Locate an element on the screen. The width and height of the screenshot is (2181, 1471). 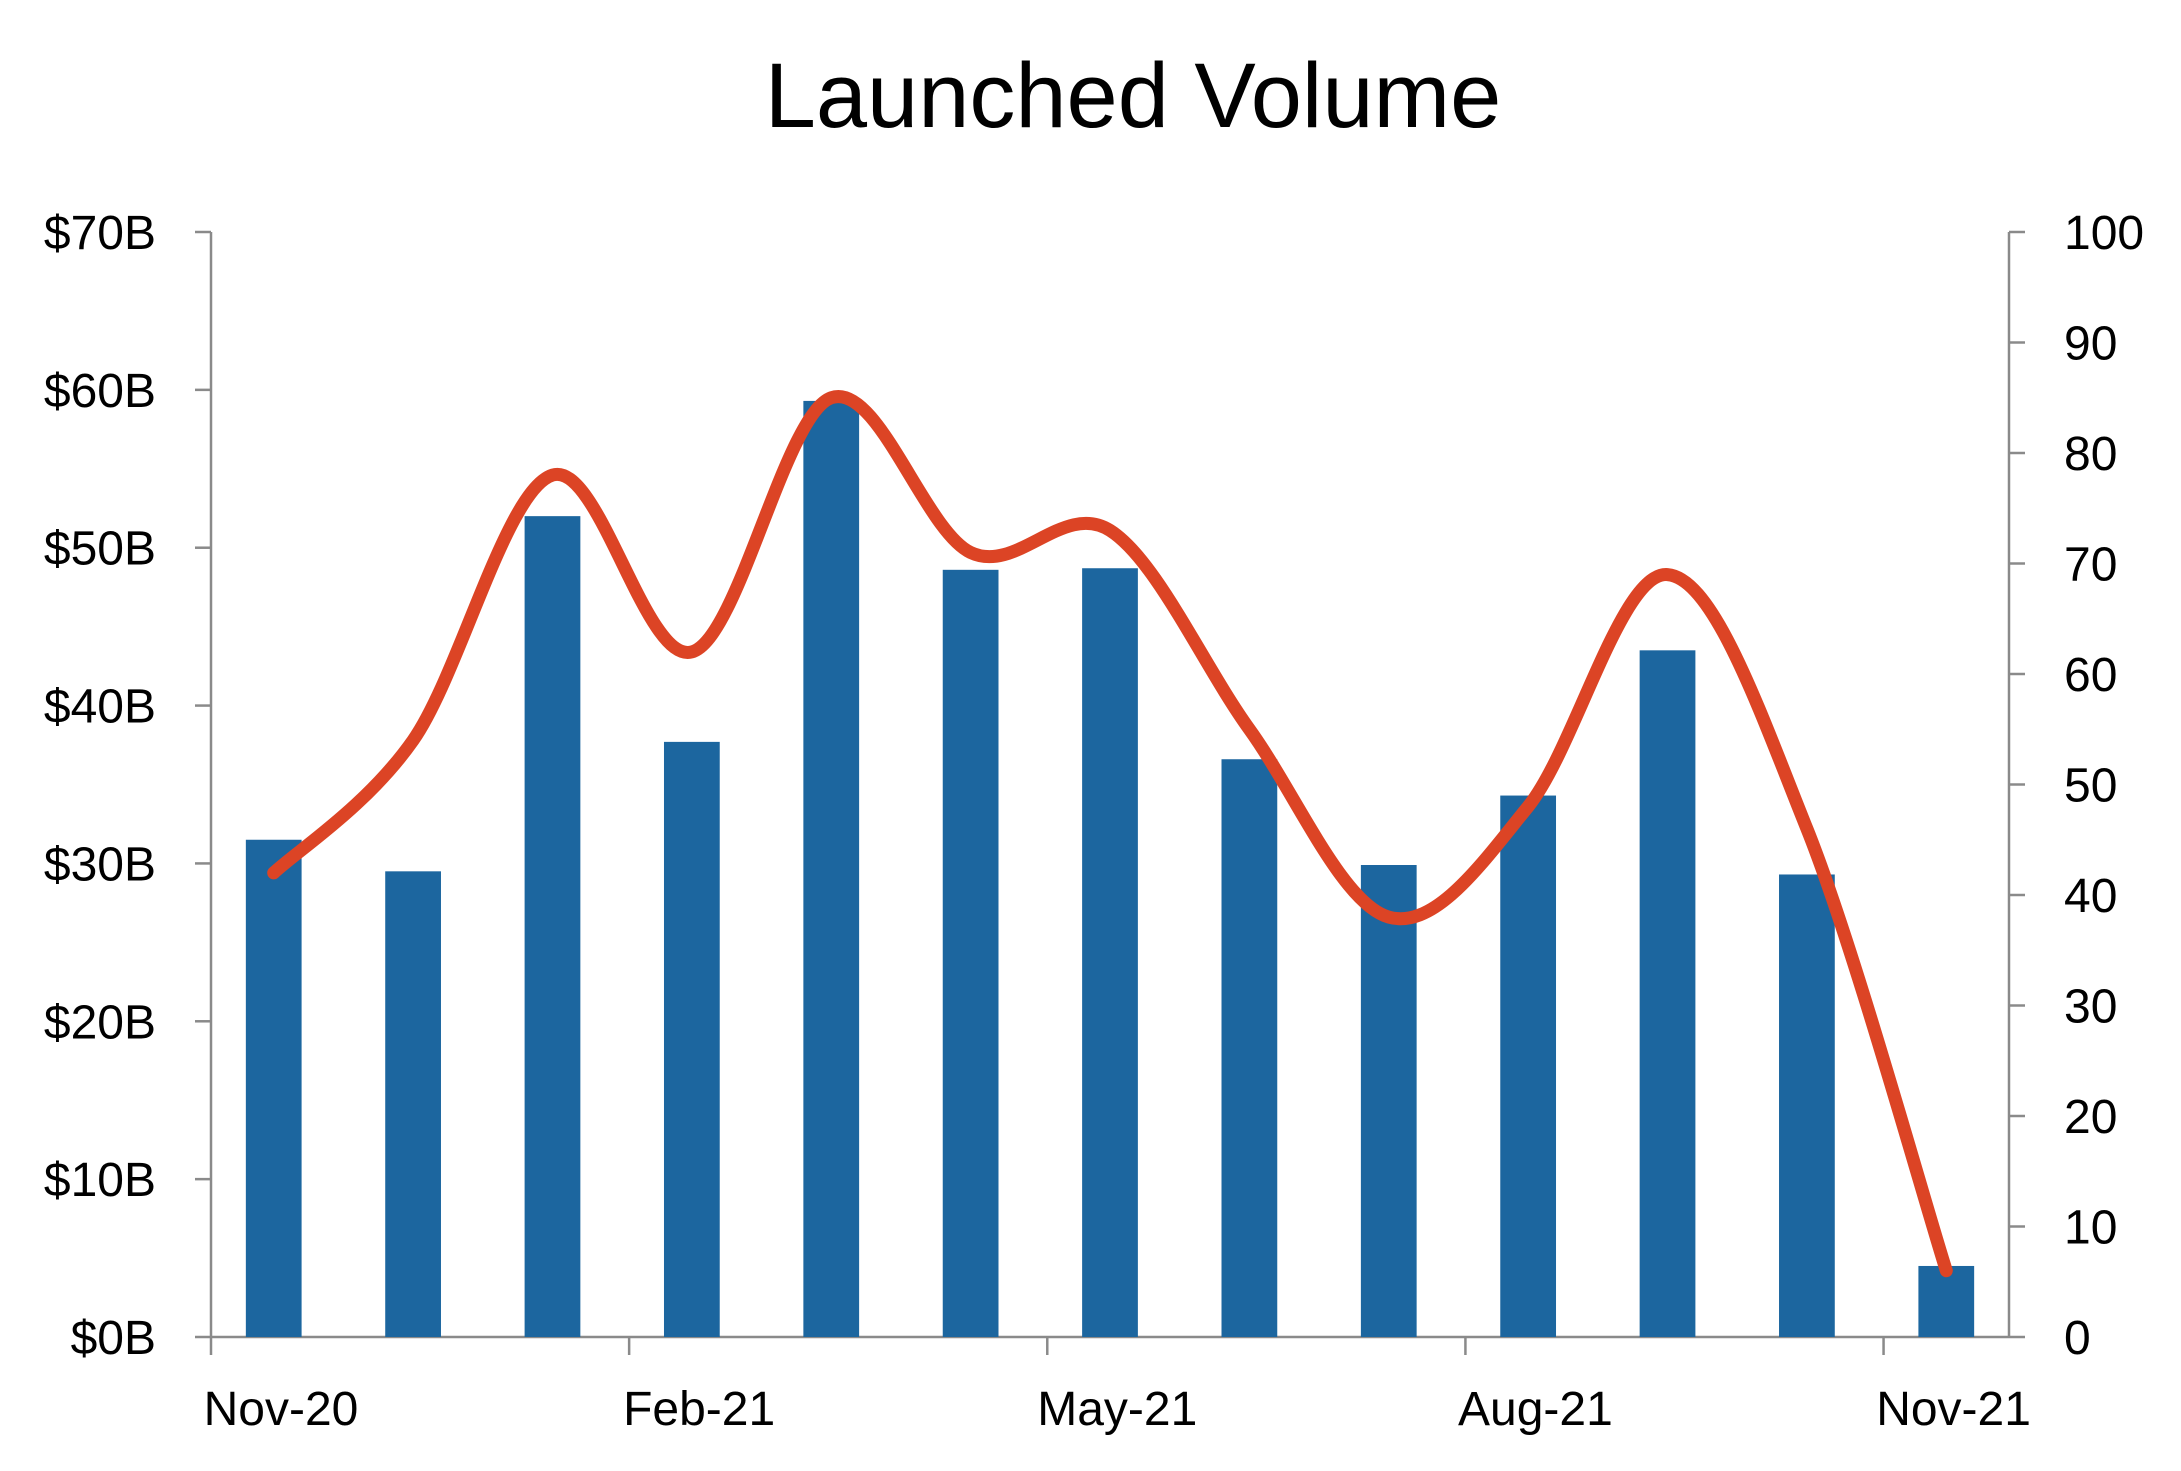
left-axis-tick-label: $60B is located at coordinates (100, 391).